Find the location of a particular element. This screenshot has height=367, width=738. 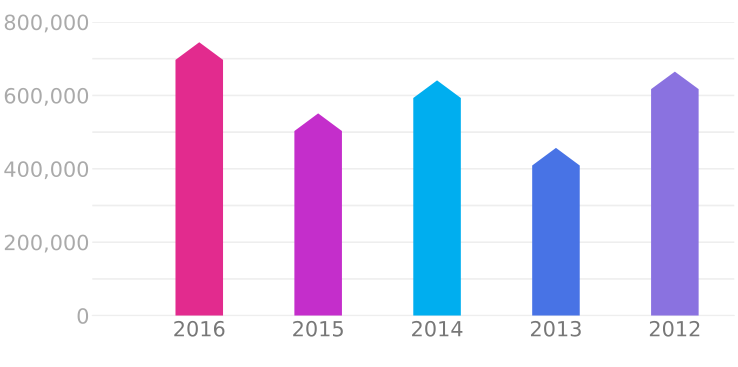

y-tick-label: 600,000 is located at coordinates (46, 97).